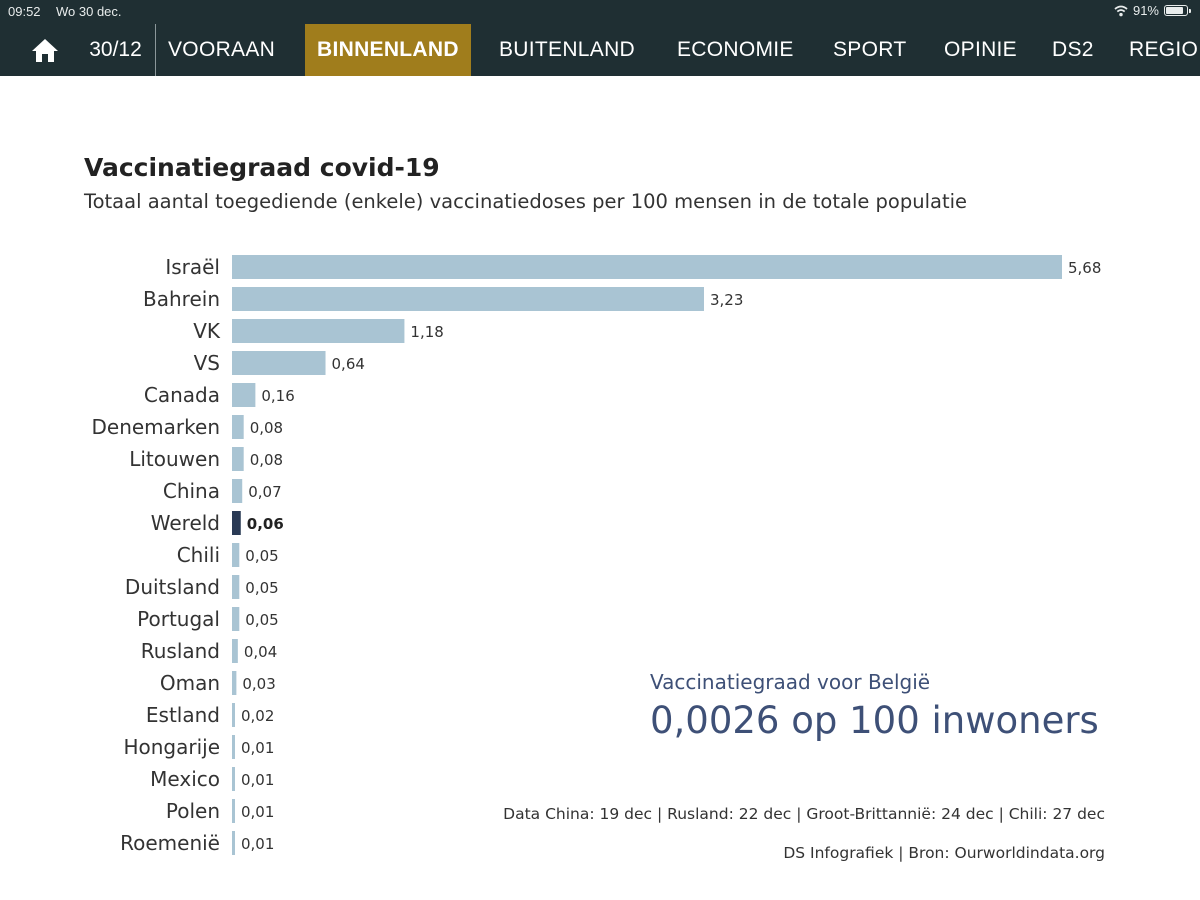  Describe the element at coordinates (238, 427) in the screenshot. I see `bar-denemarken` at that location.